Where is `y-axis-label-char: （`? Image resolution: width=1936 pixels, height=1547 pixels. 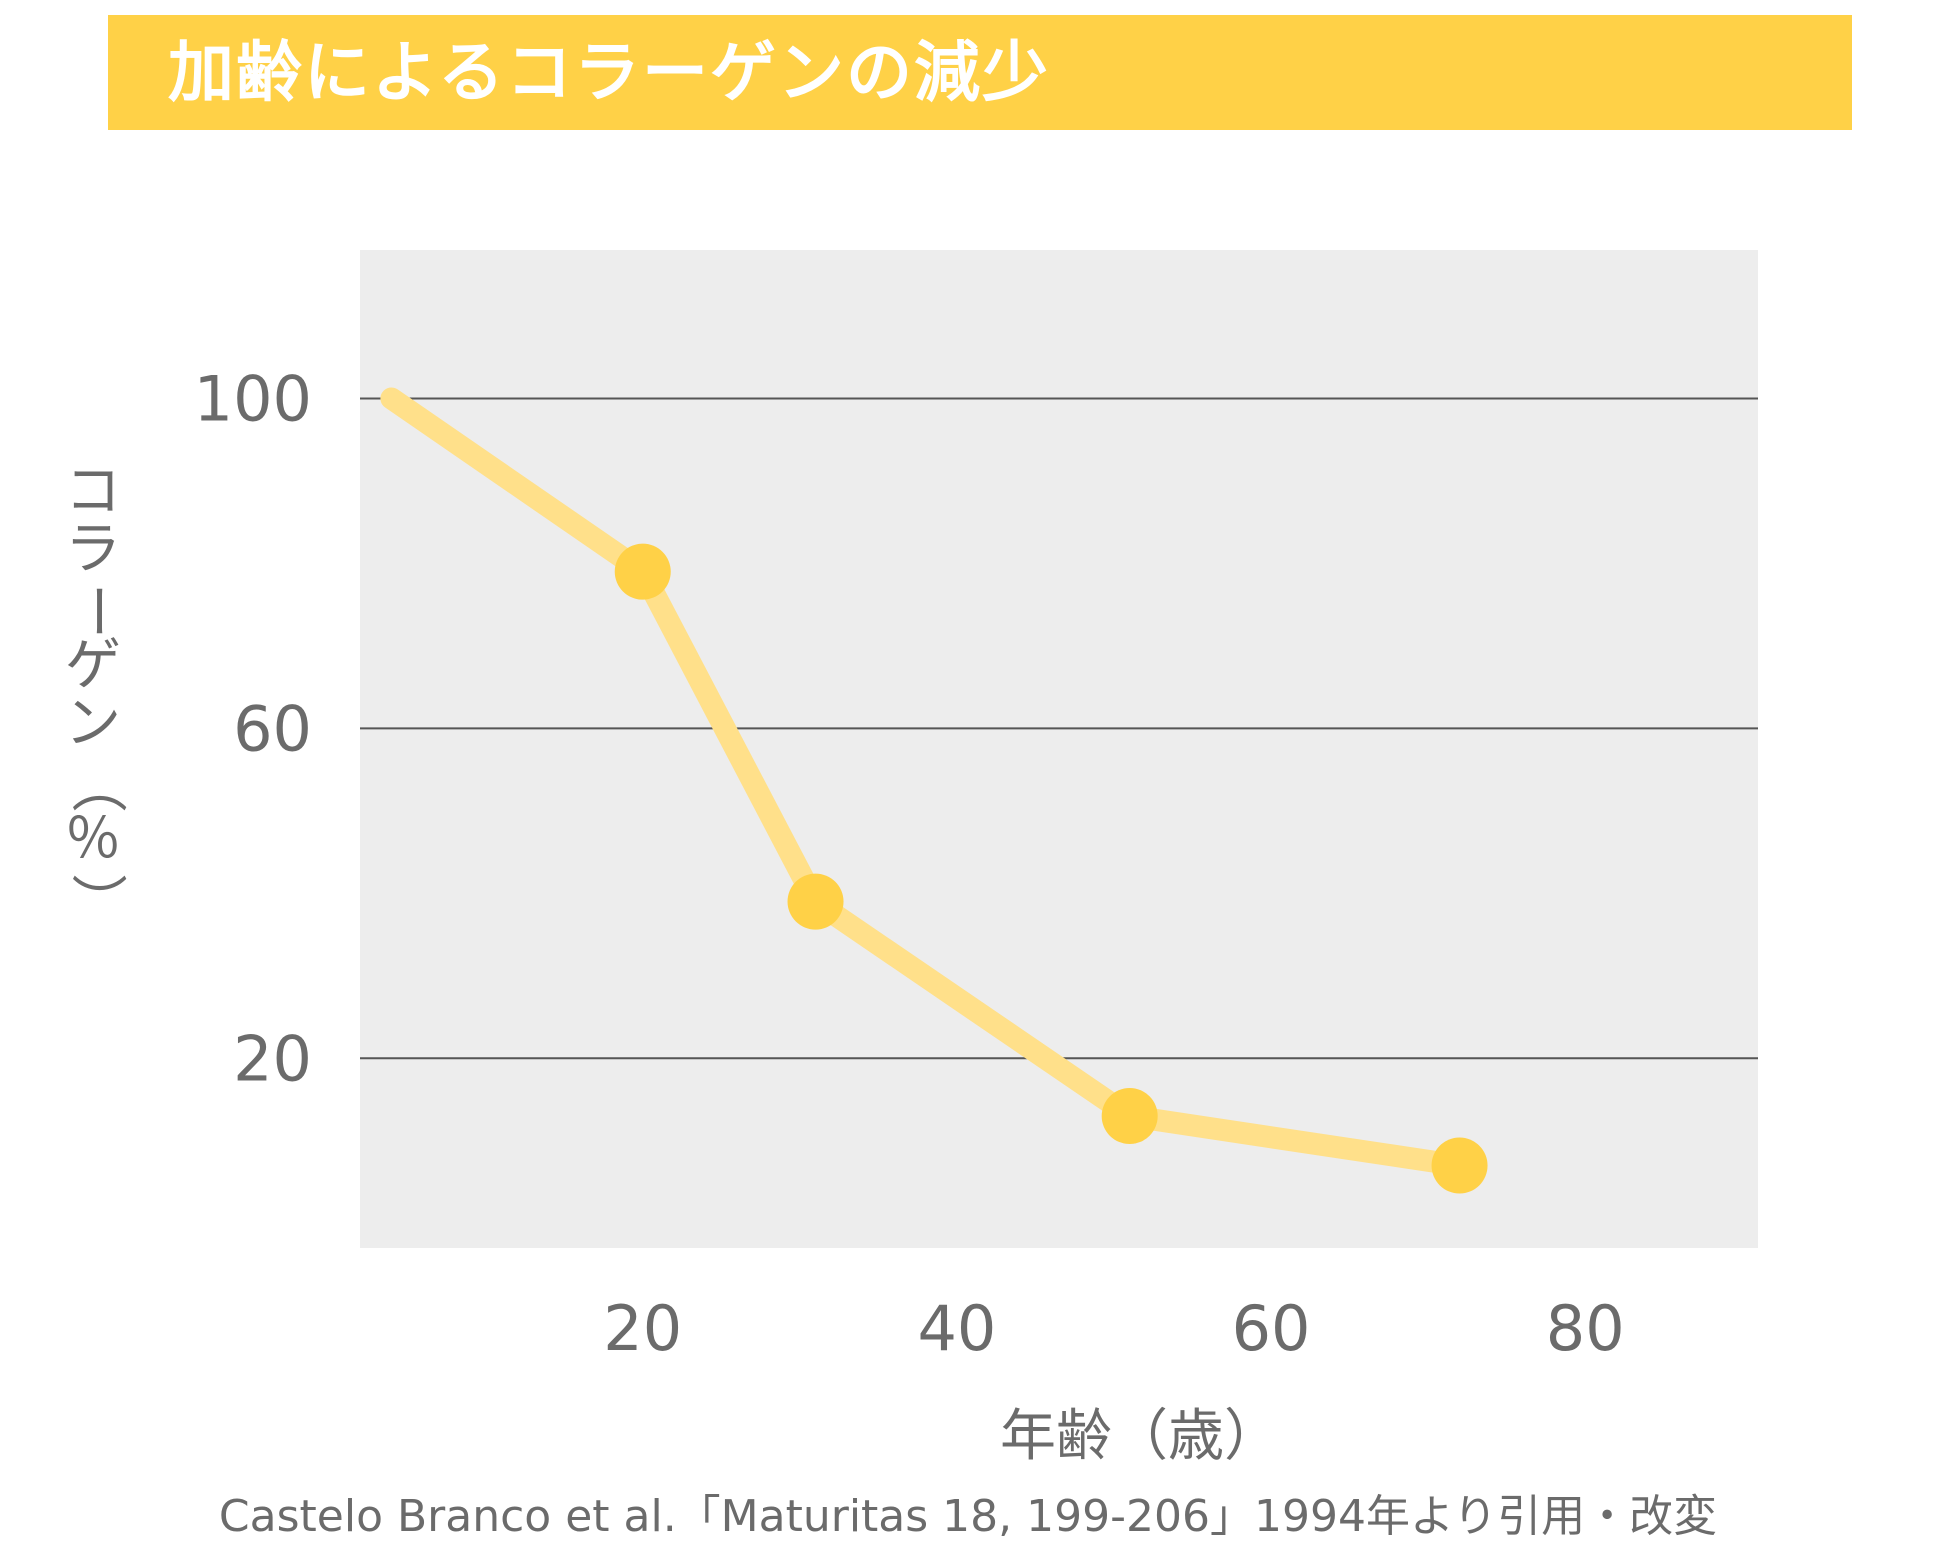 y-axis-label-char: （ is located at coordinates (96, 785).